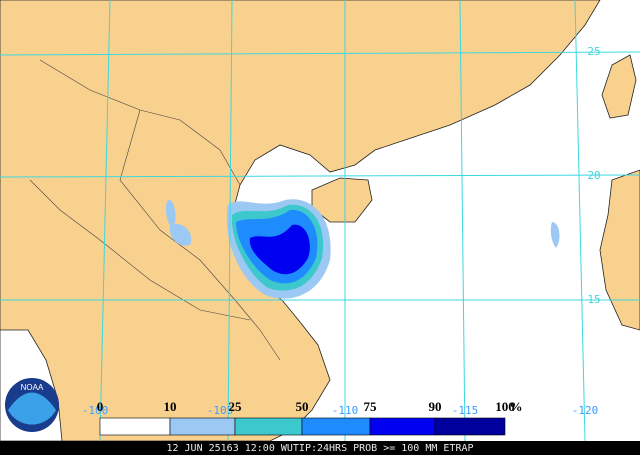 The image size is (640, 459). What do you see at coordinates (585, 410) in the screenshot?
I see `lon-label: -120` at bounding box center [585, 410].